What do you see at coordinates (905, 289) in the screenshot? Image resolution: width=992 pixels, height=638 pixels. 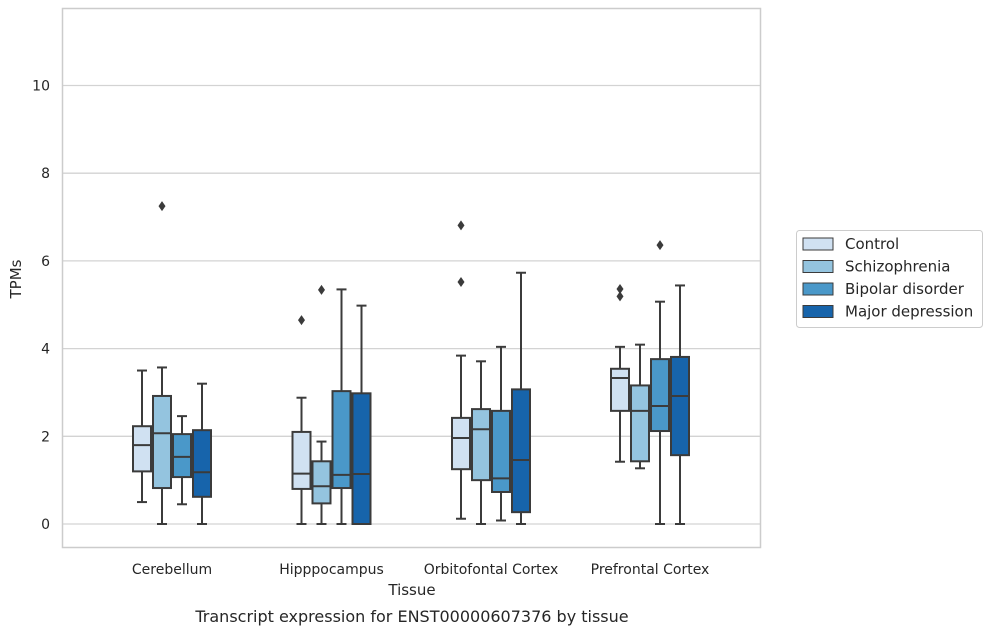 I see `legend-label: Bipolar disorder` at bounding box center [905, 289].